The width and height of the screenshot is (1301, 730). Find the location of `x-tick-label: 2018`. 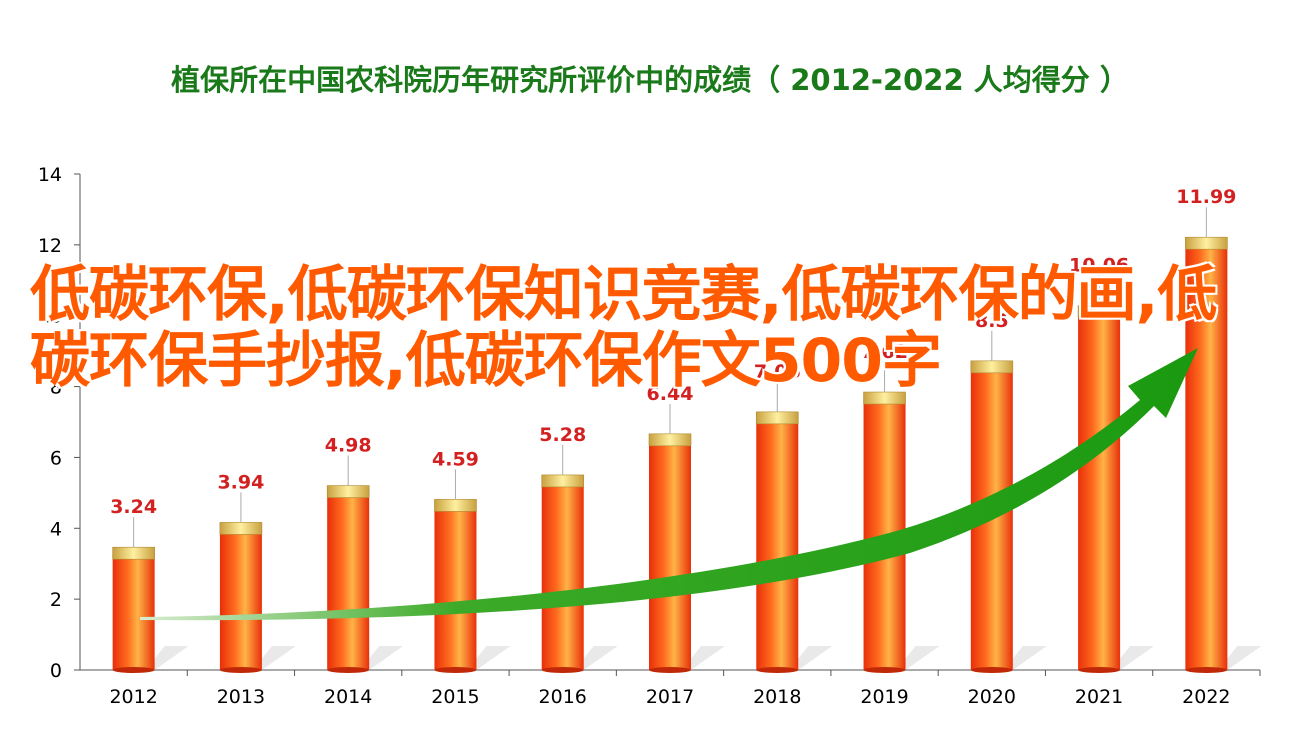

x-tick-label: 2018 is located at coordinates (777, 697).